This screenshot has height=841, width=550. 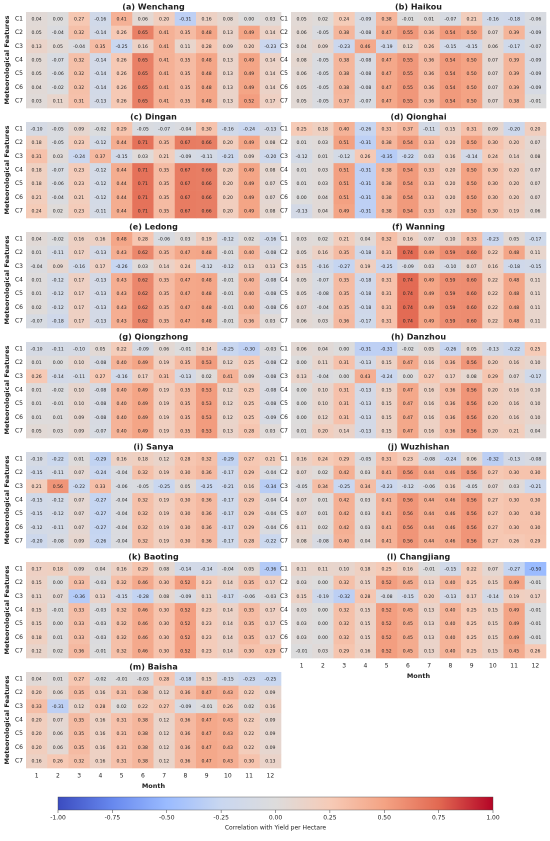 I want to click on cell-label: -0.25, so click(x=387, y=267).